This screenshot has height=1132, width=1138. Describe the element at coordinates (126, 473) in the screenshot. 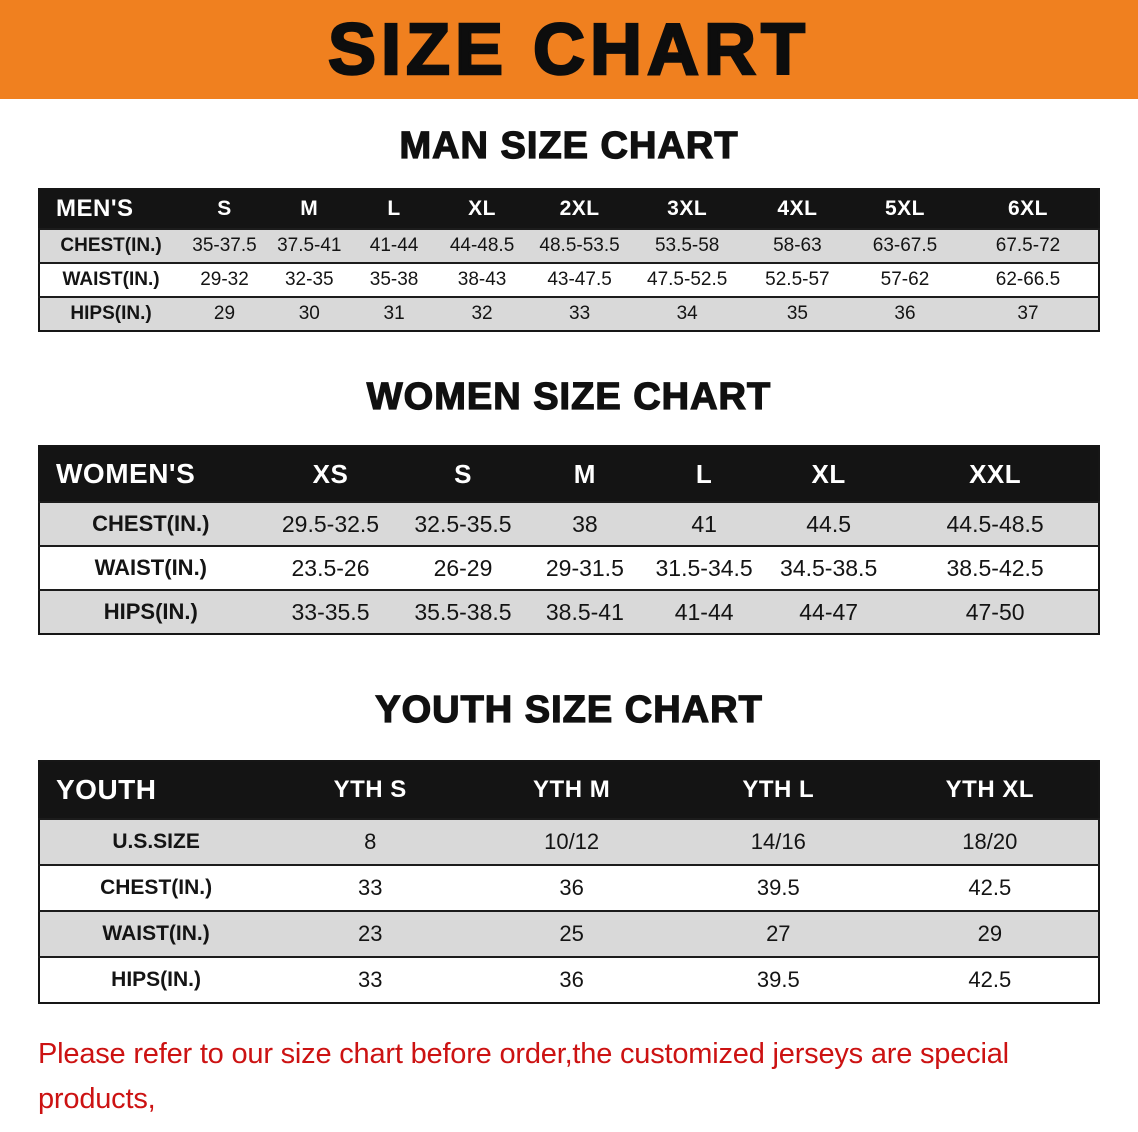

I see `women-table-title: WOMEN'S` at that location.